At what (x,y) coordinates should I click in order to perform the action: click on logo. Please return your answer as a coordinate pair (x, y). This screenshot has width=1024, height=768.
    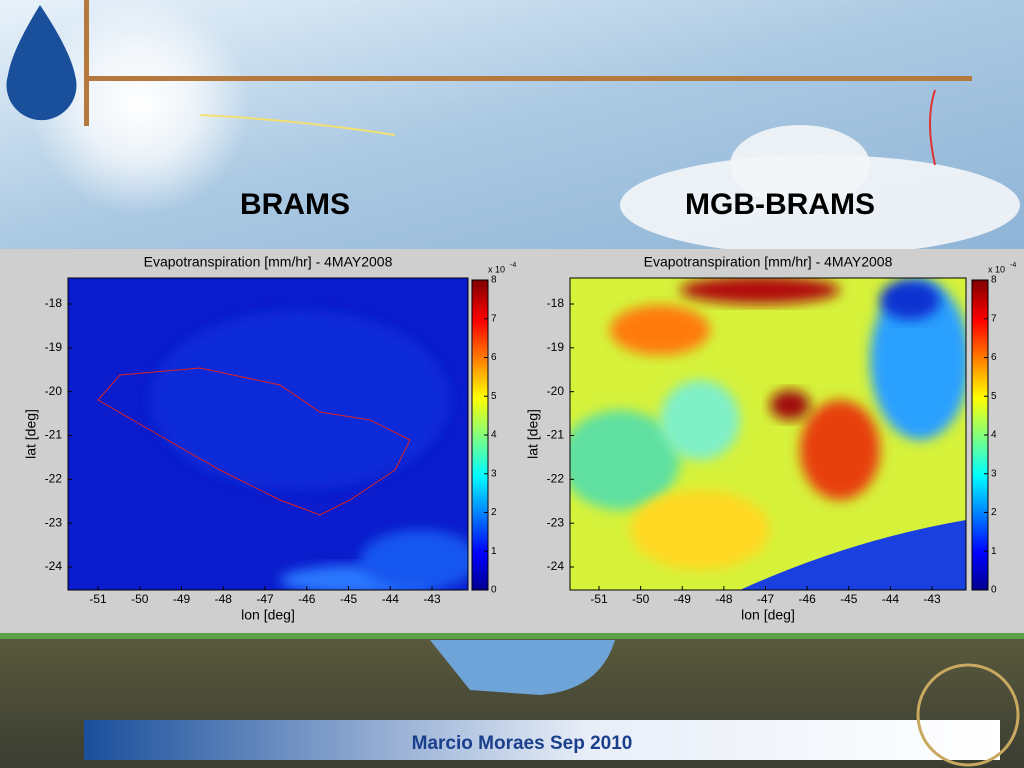
    Looking at the image, I should click on (41, 63).